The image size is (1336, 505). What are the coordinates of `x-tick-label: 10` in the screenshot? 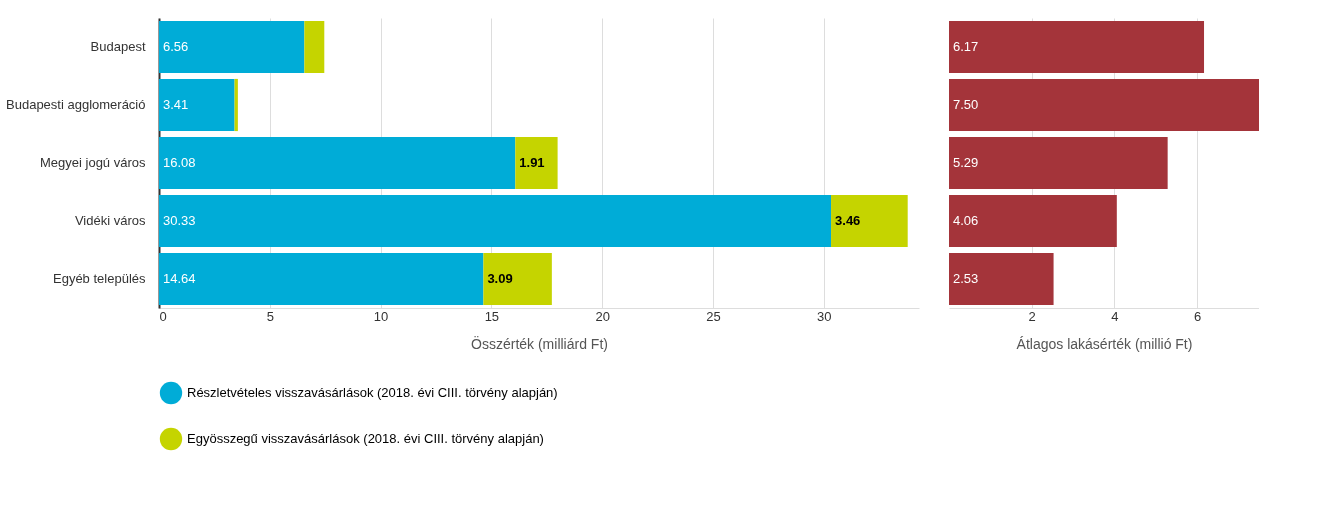 It's located at (381, 316).